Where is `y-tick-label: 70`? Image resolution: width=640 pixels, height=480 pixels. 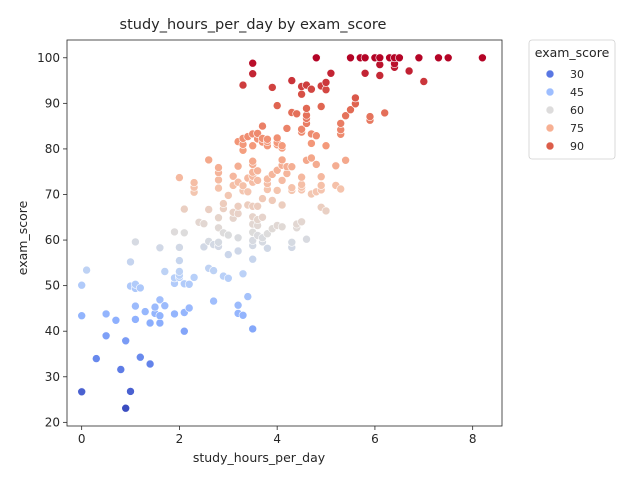 y-tick-label: 70 is located at coordinates (52, 194).